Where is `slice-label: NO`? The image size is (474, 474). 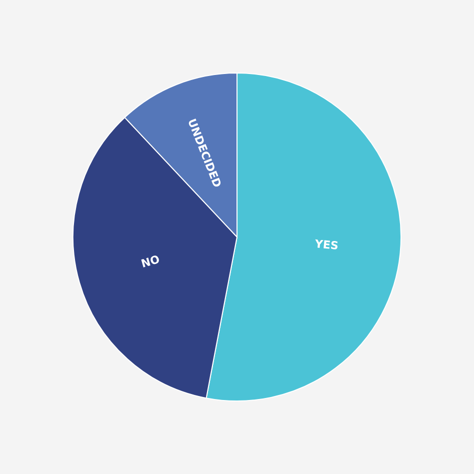 slice-label: NO is located at coordinates (151, 261).